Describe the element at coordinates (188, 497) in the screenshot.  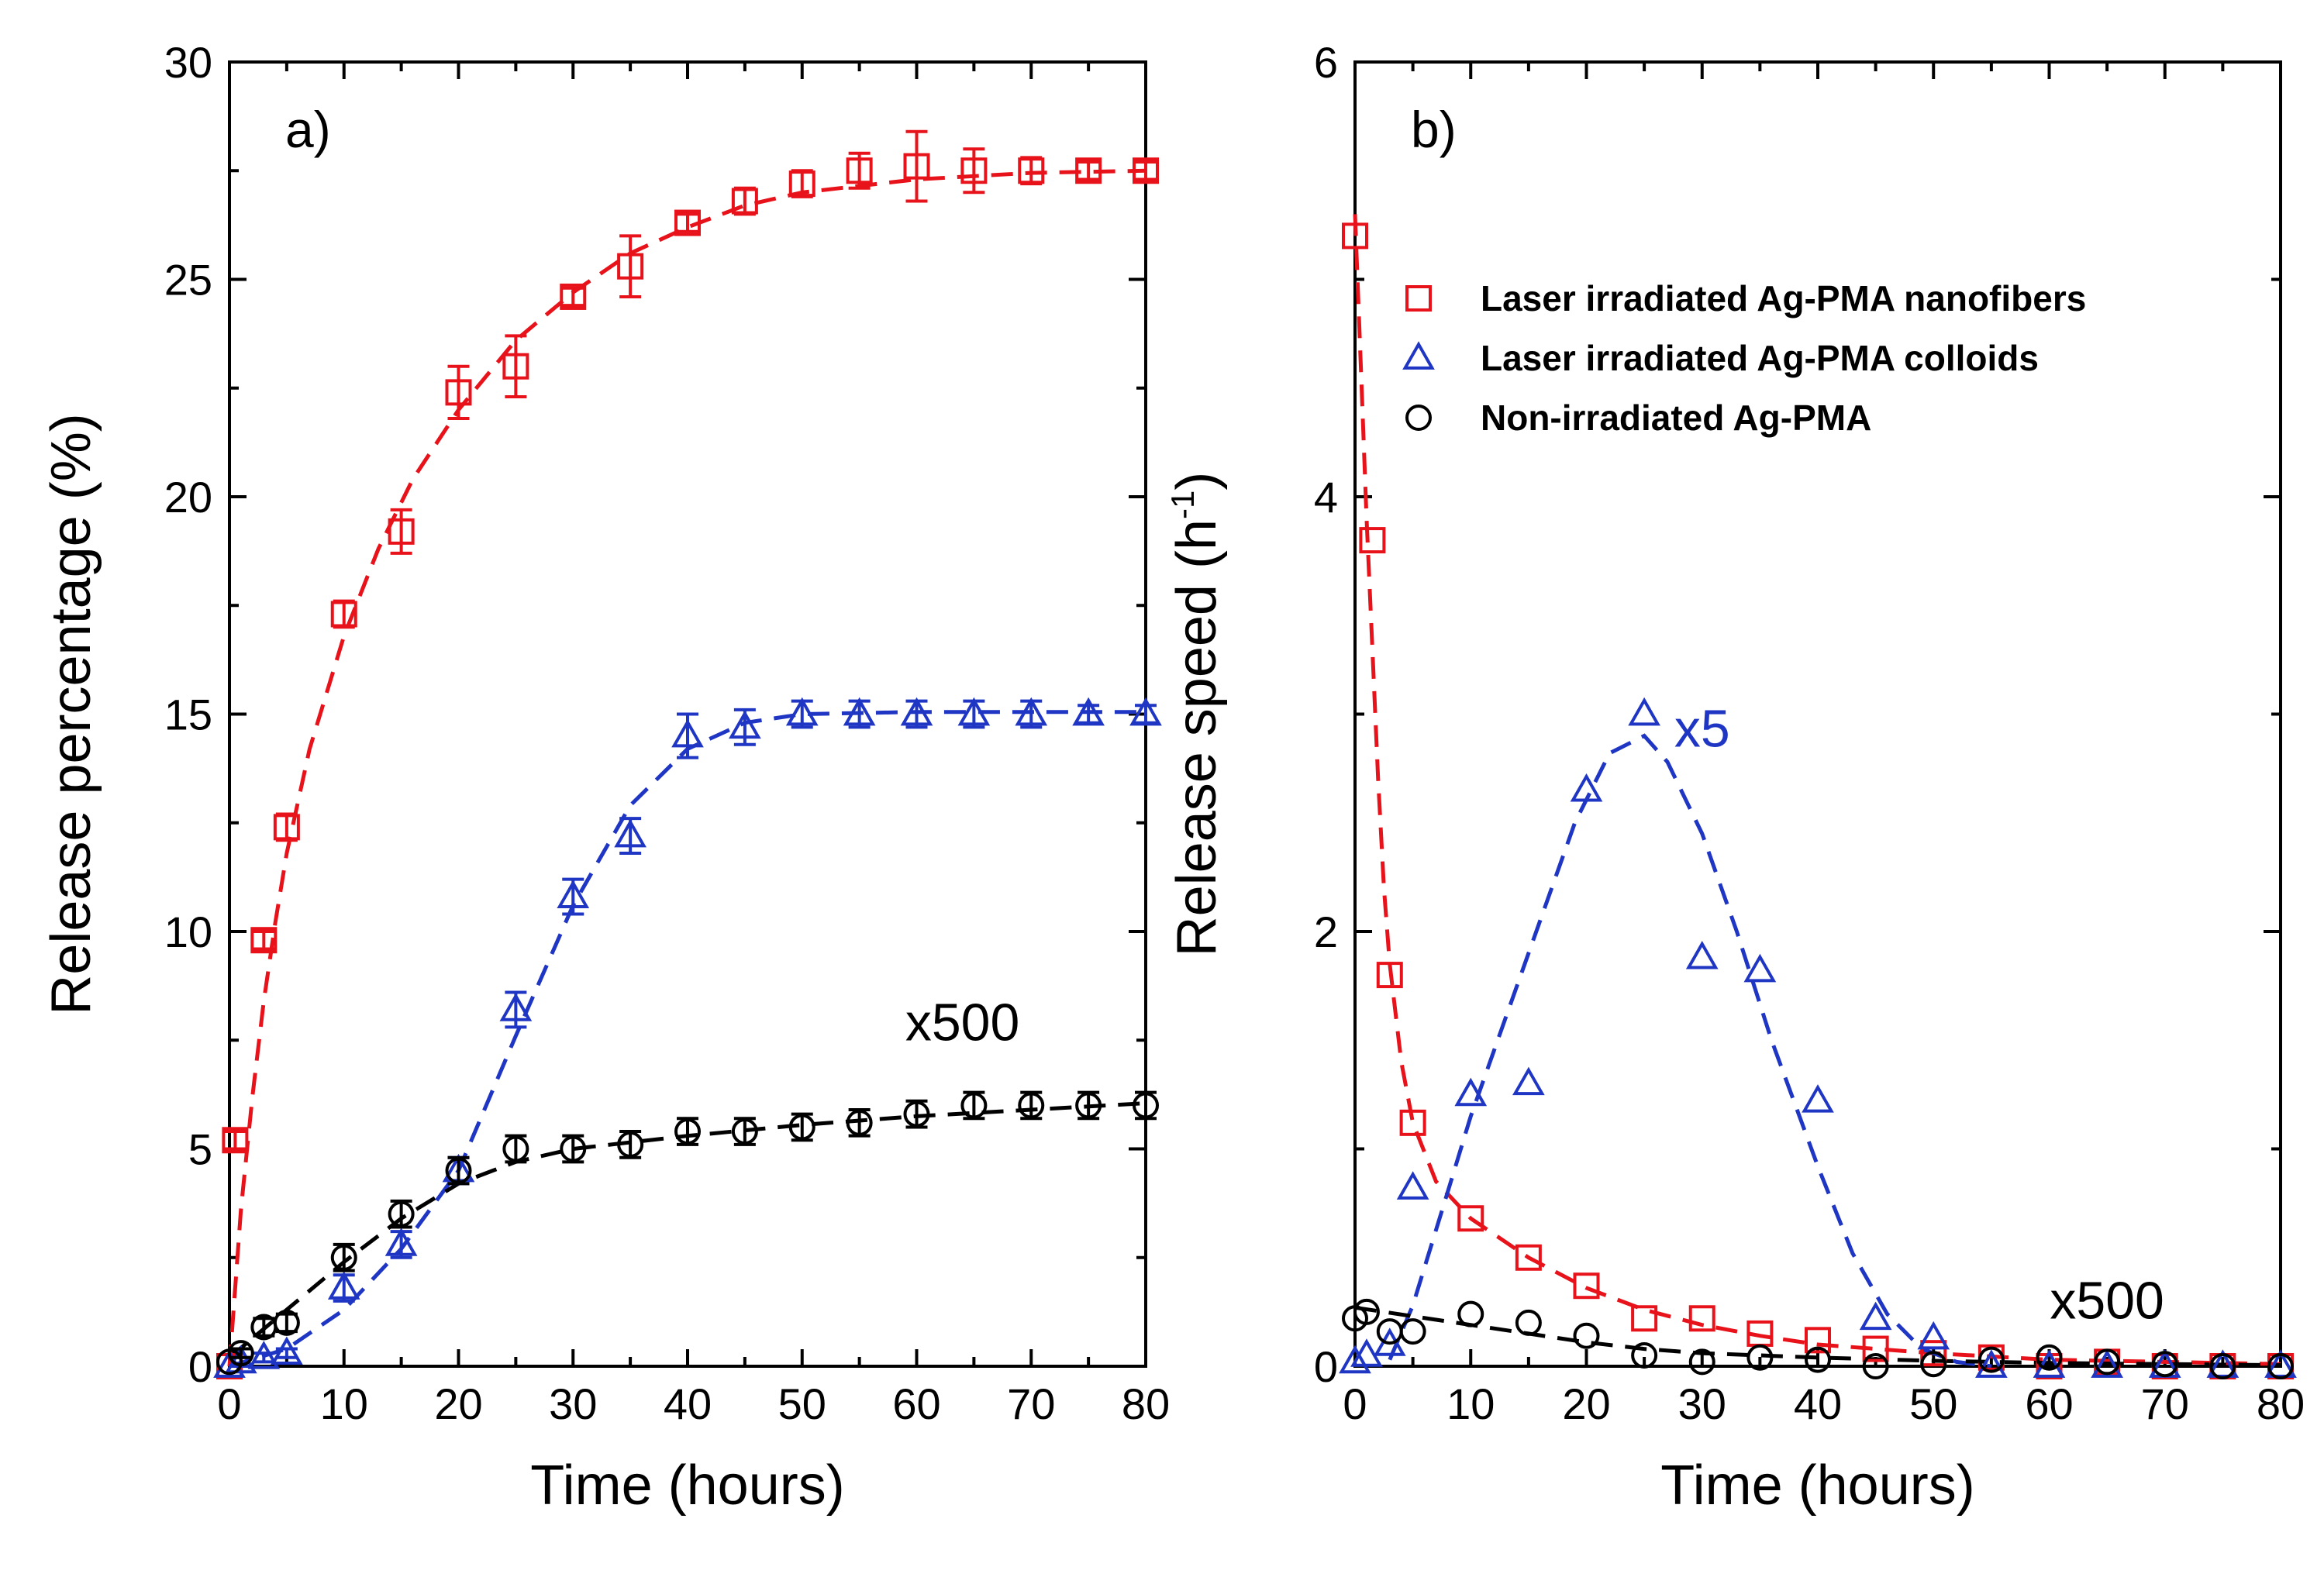
I see `y-tick-label: 20` at that location.